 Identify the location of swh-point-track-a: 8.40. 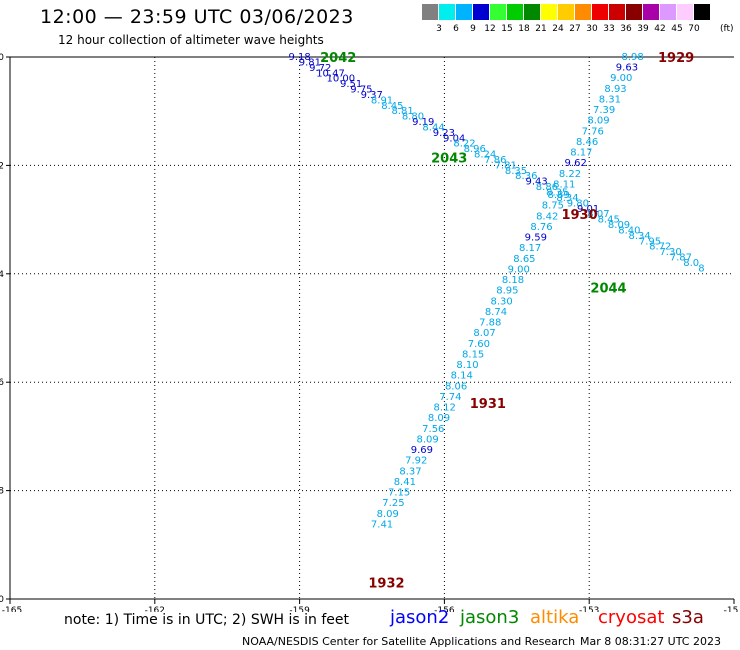
(629, 230).